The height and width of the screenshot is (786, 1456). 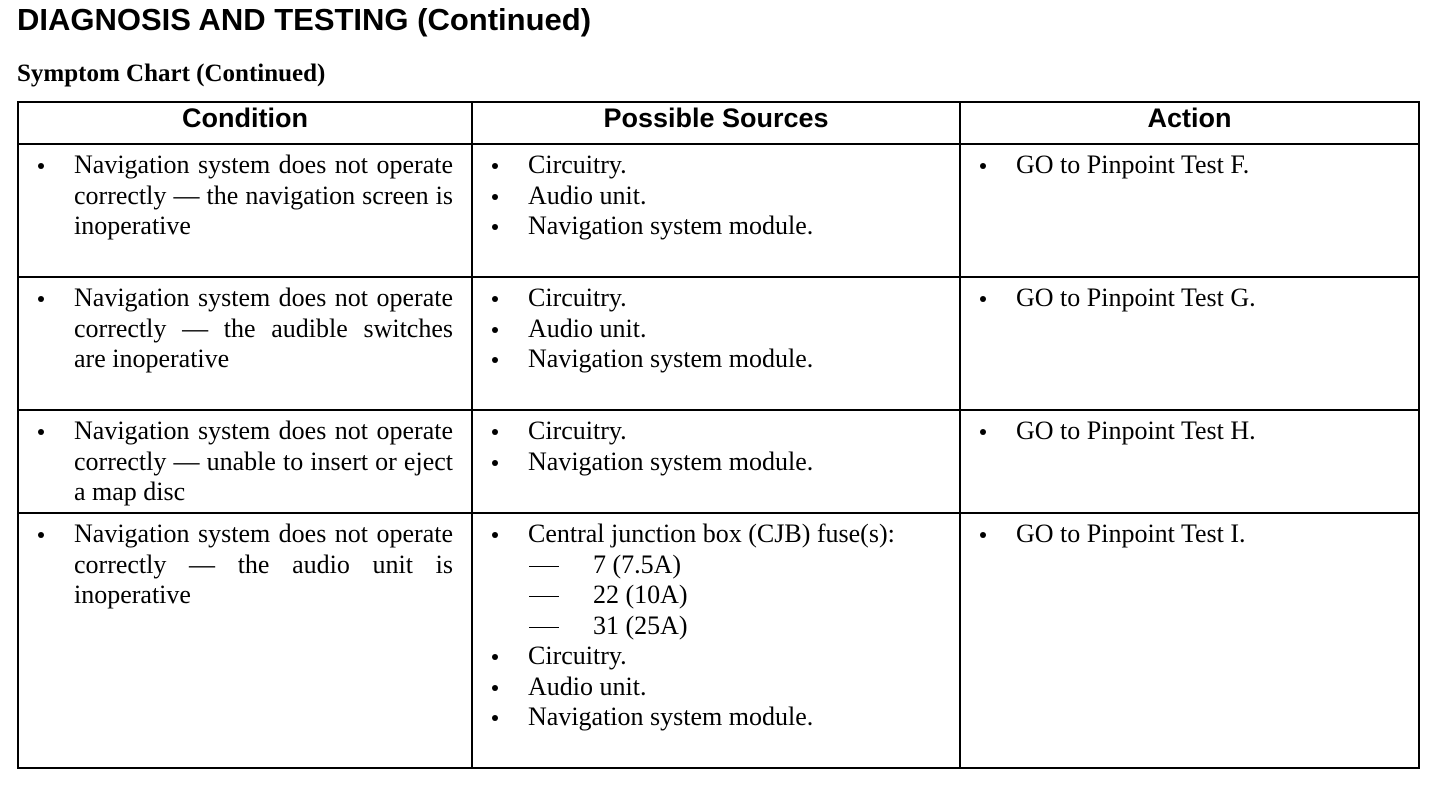 I want to click on sub-item: 7 (7.5A), so click(x=716, y=565).